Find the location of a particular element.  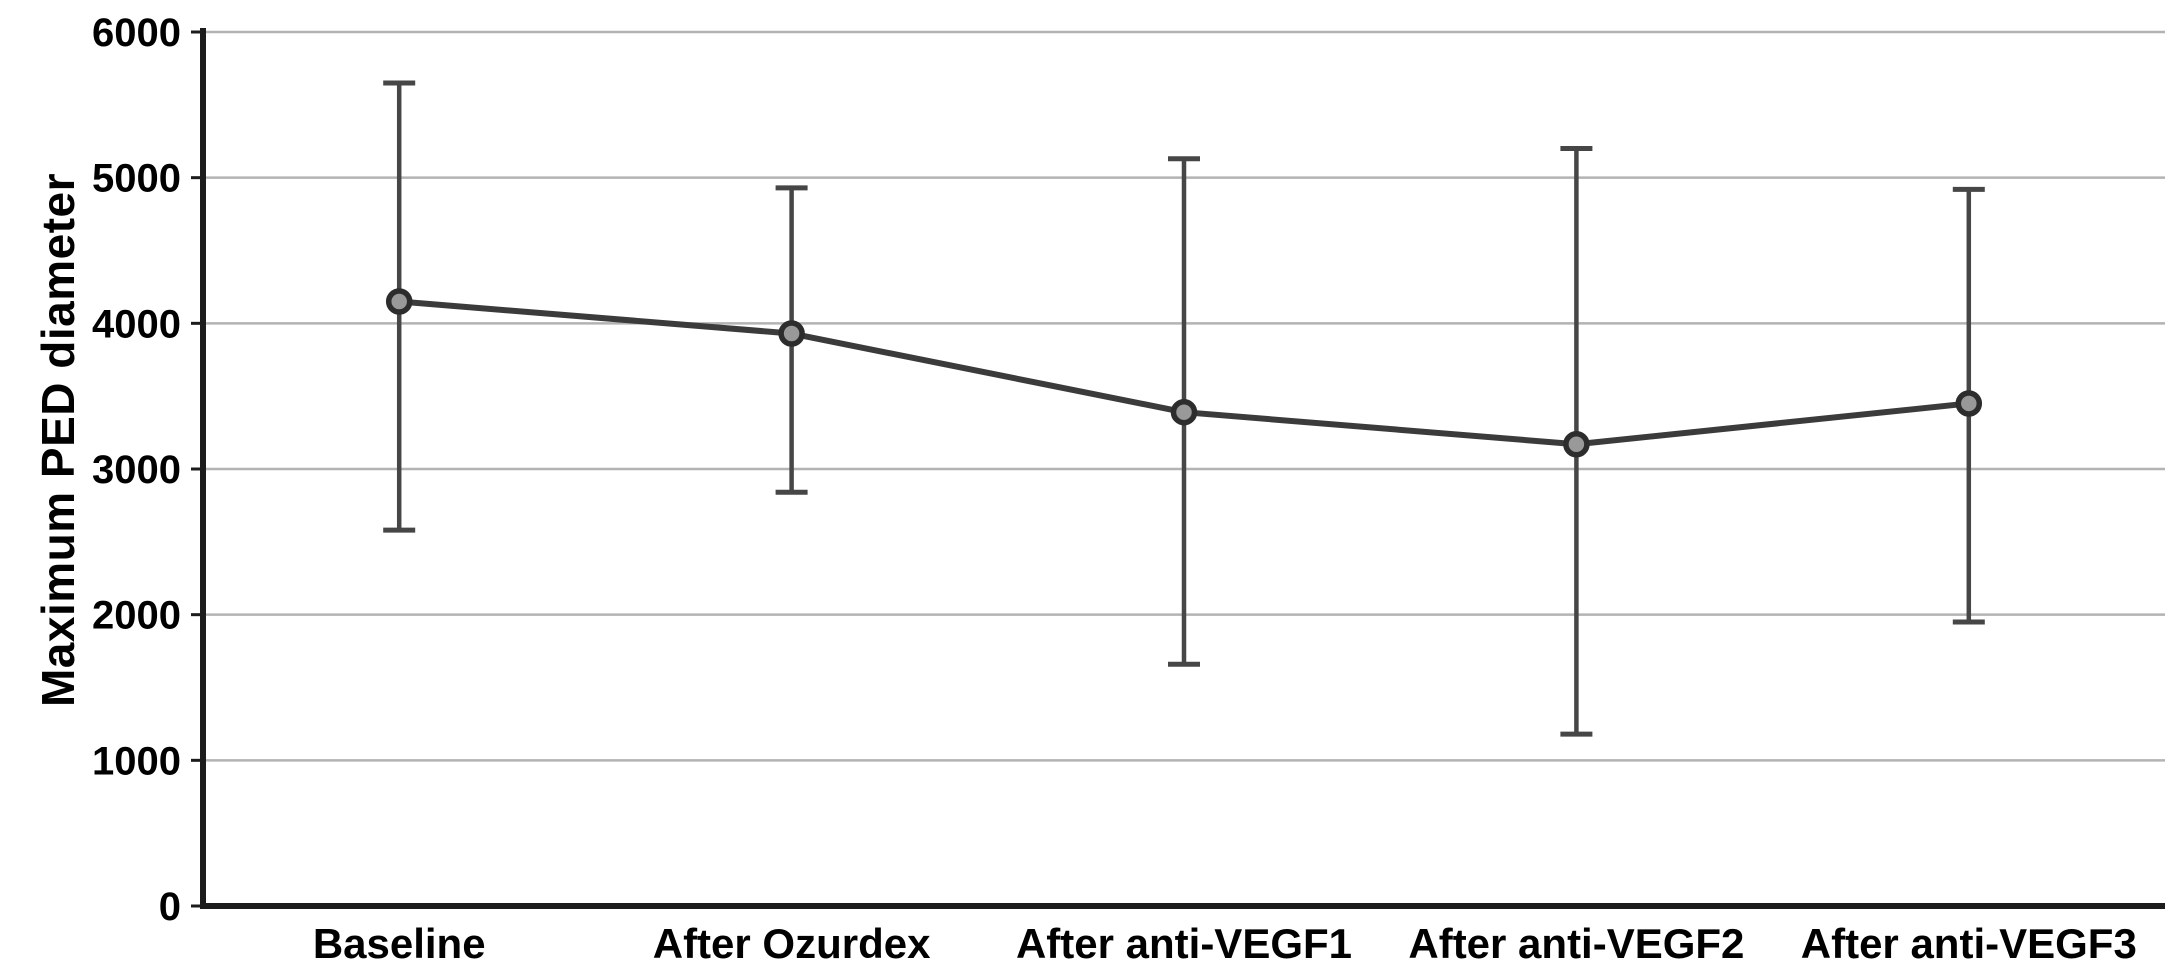

y-tick-label: 5000 is located at coordinates (136, 179).